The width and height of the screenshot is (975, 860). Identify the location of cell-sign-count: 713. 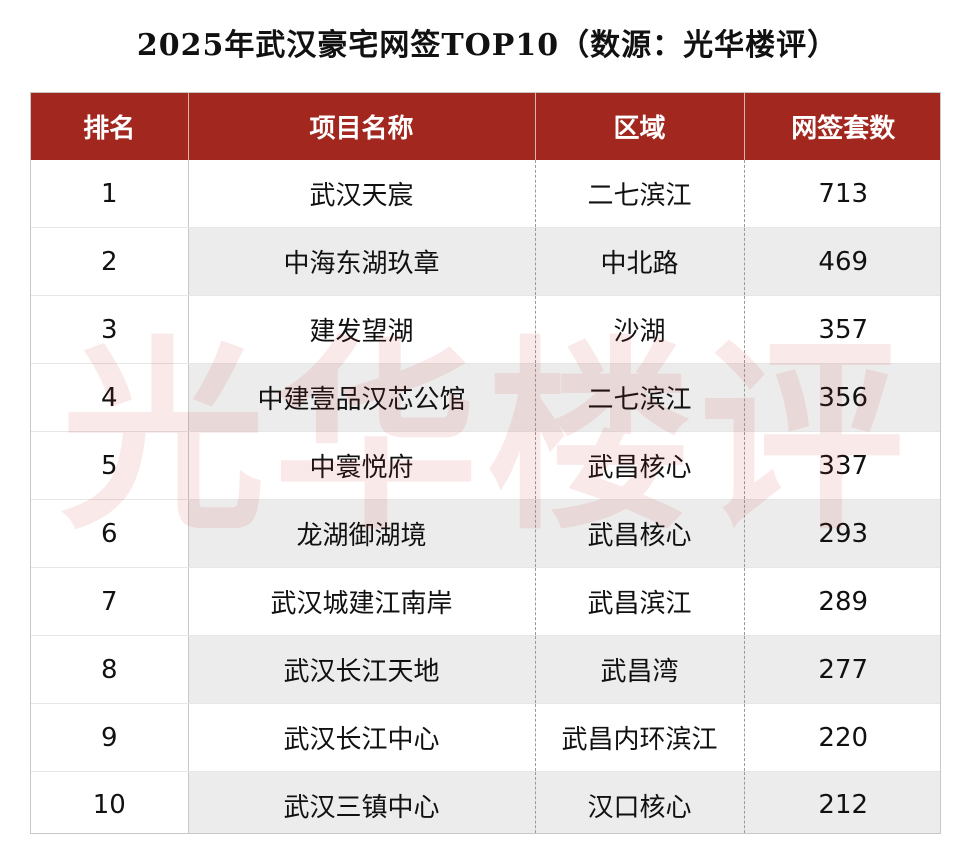
(842, 194).